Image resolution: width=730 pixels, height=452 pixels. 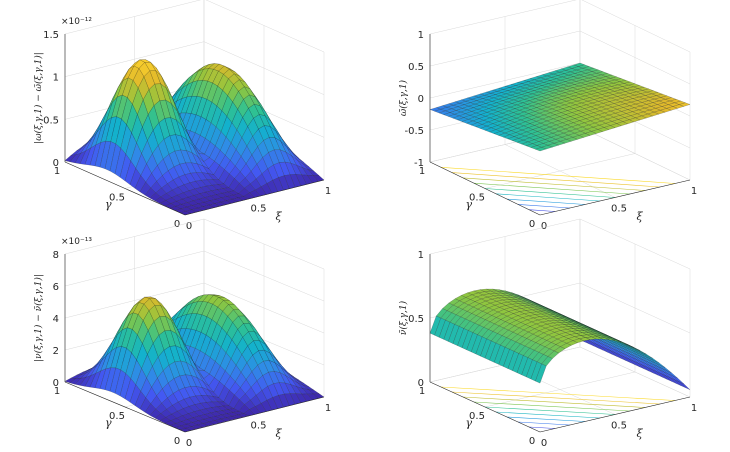 I want to click on z-tick-label: -0.5, so click(x=414, y=131).